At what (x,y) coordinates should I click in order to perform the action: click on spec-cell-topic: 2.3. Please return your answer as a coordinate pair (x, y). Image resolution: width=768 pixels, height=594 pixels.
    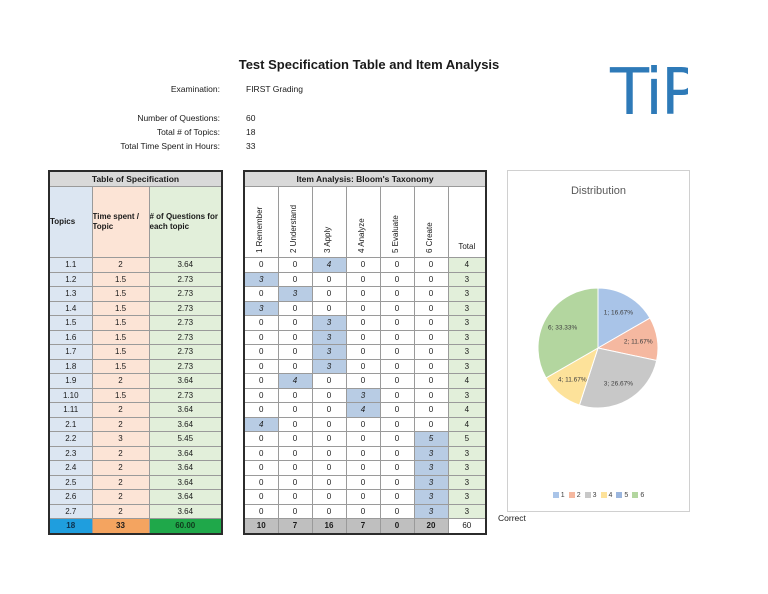
    Looking at the image, I should click on (70, 453).